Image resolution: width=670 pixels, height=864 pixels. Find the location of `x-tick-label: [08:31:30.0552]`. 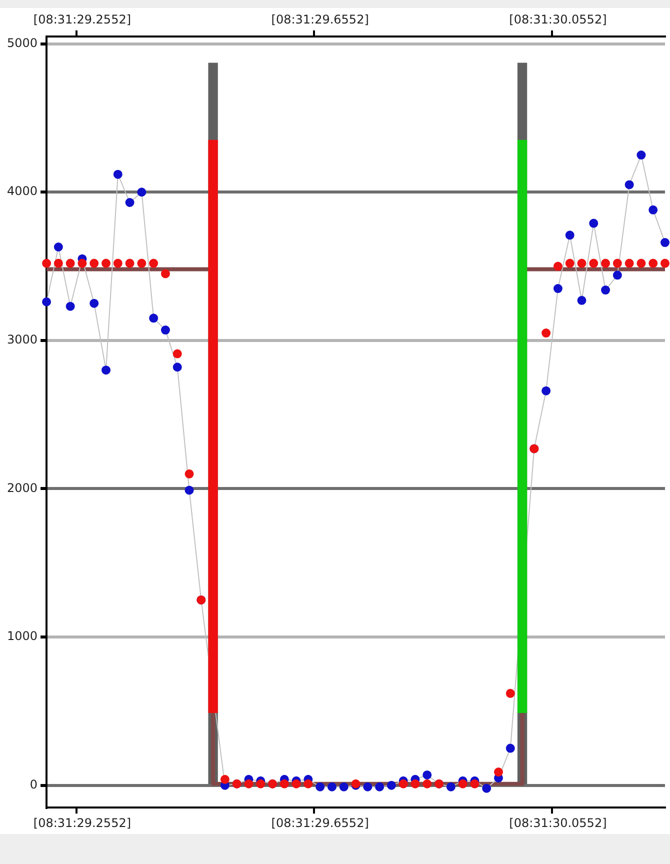

x-tick-label: [08:31:30.0552] is located at coordinates (558, 823).